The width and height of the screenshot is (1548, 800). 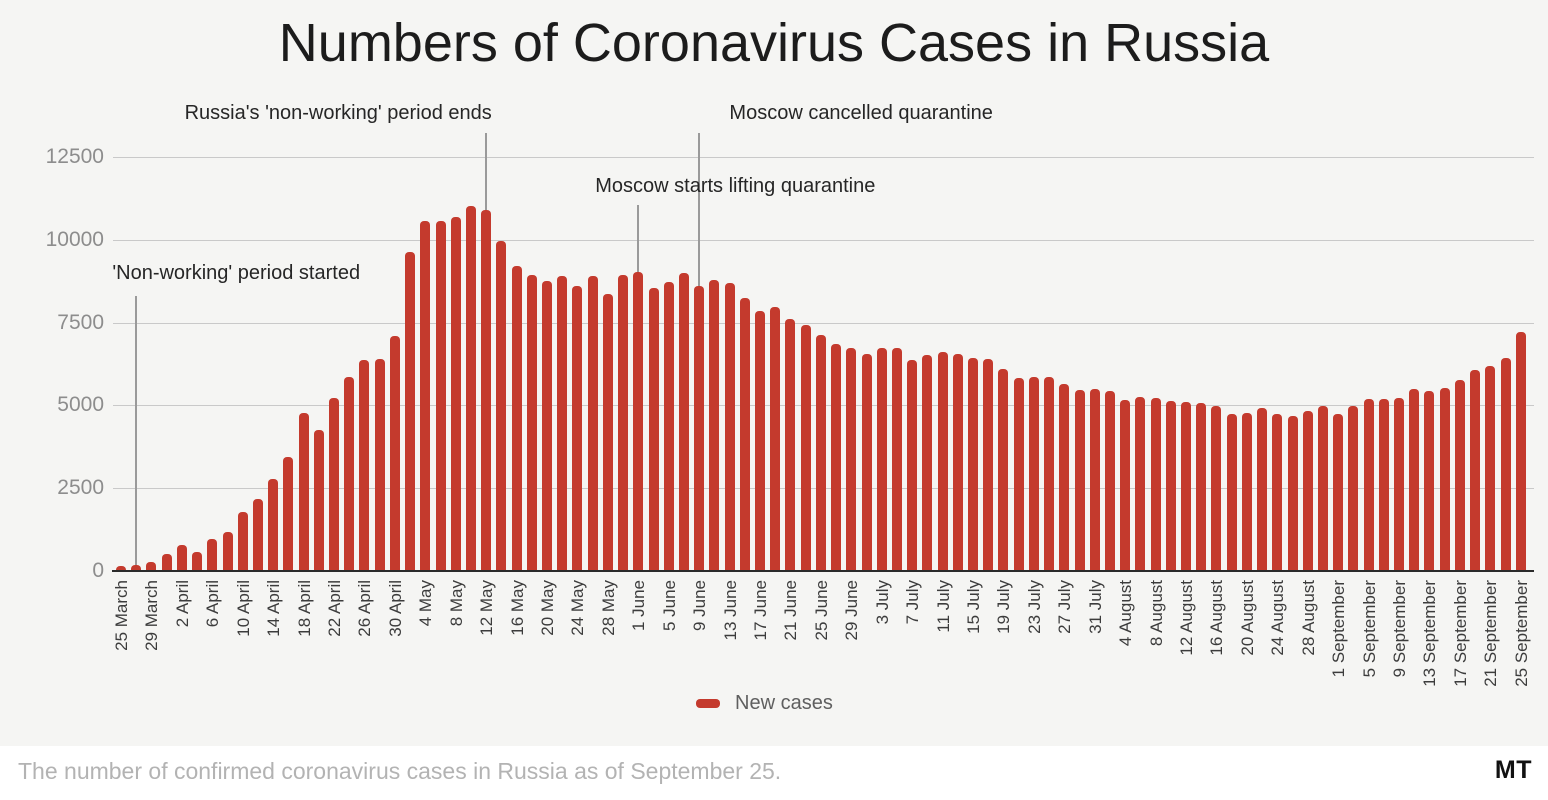 I want to click on x-axis-label: 12 August, so click(x=1186, y=640).